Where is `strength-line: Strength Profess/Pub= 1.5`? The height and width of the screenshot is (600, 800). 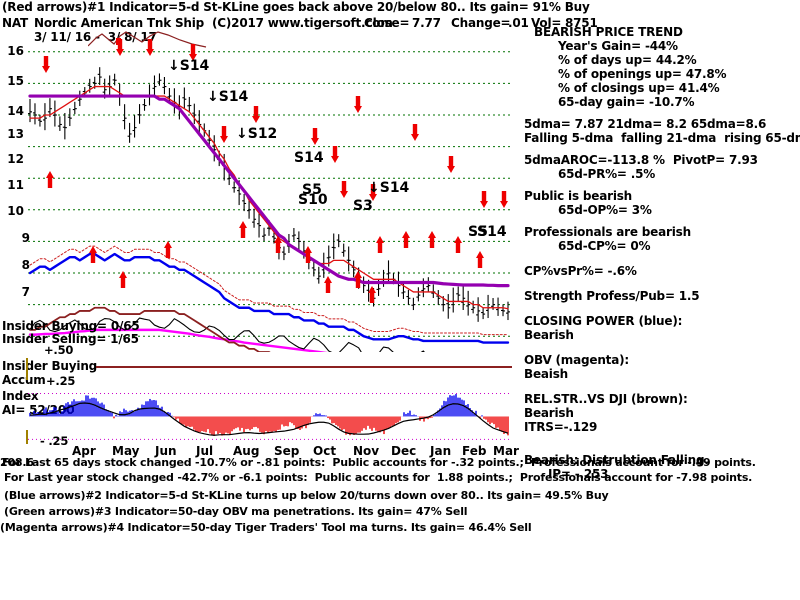
strength-line: Strength Profess/Pub= 1.5 is located at coordinates (612, 296).